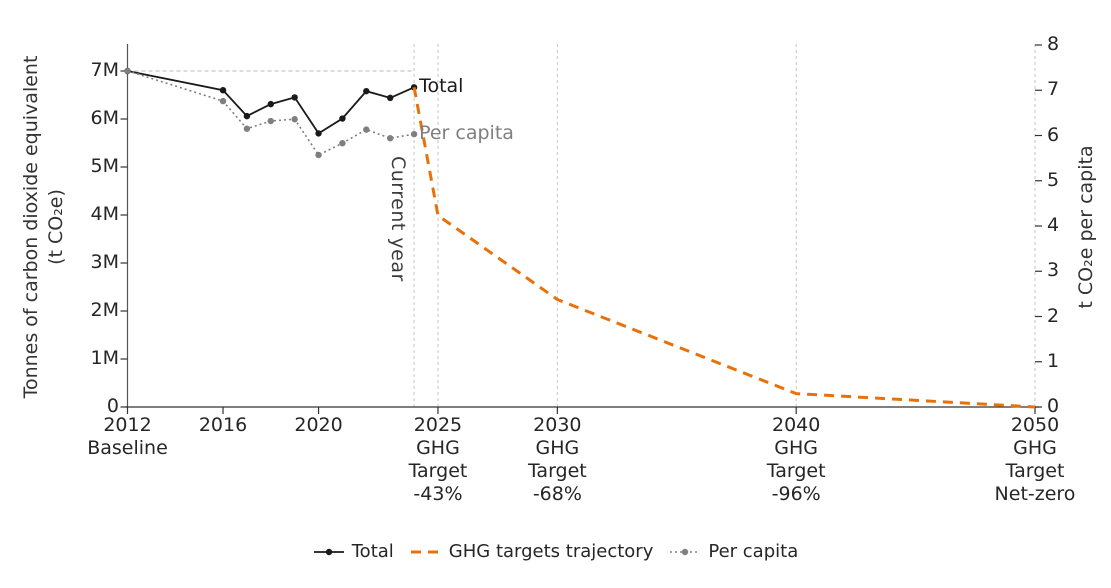 The image size is (1111, 588). Describe the element at coordinates (112, 406) in the screenshot. I see `y-left-tick-label: 0` at that location.